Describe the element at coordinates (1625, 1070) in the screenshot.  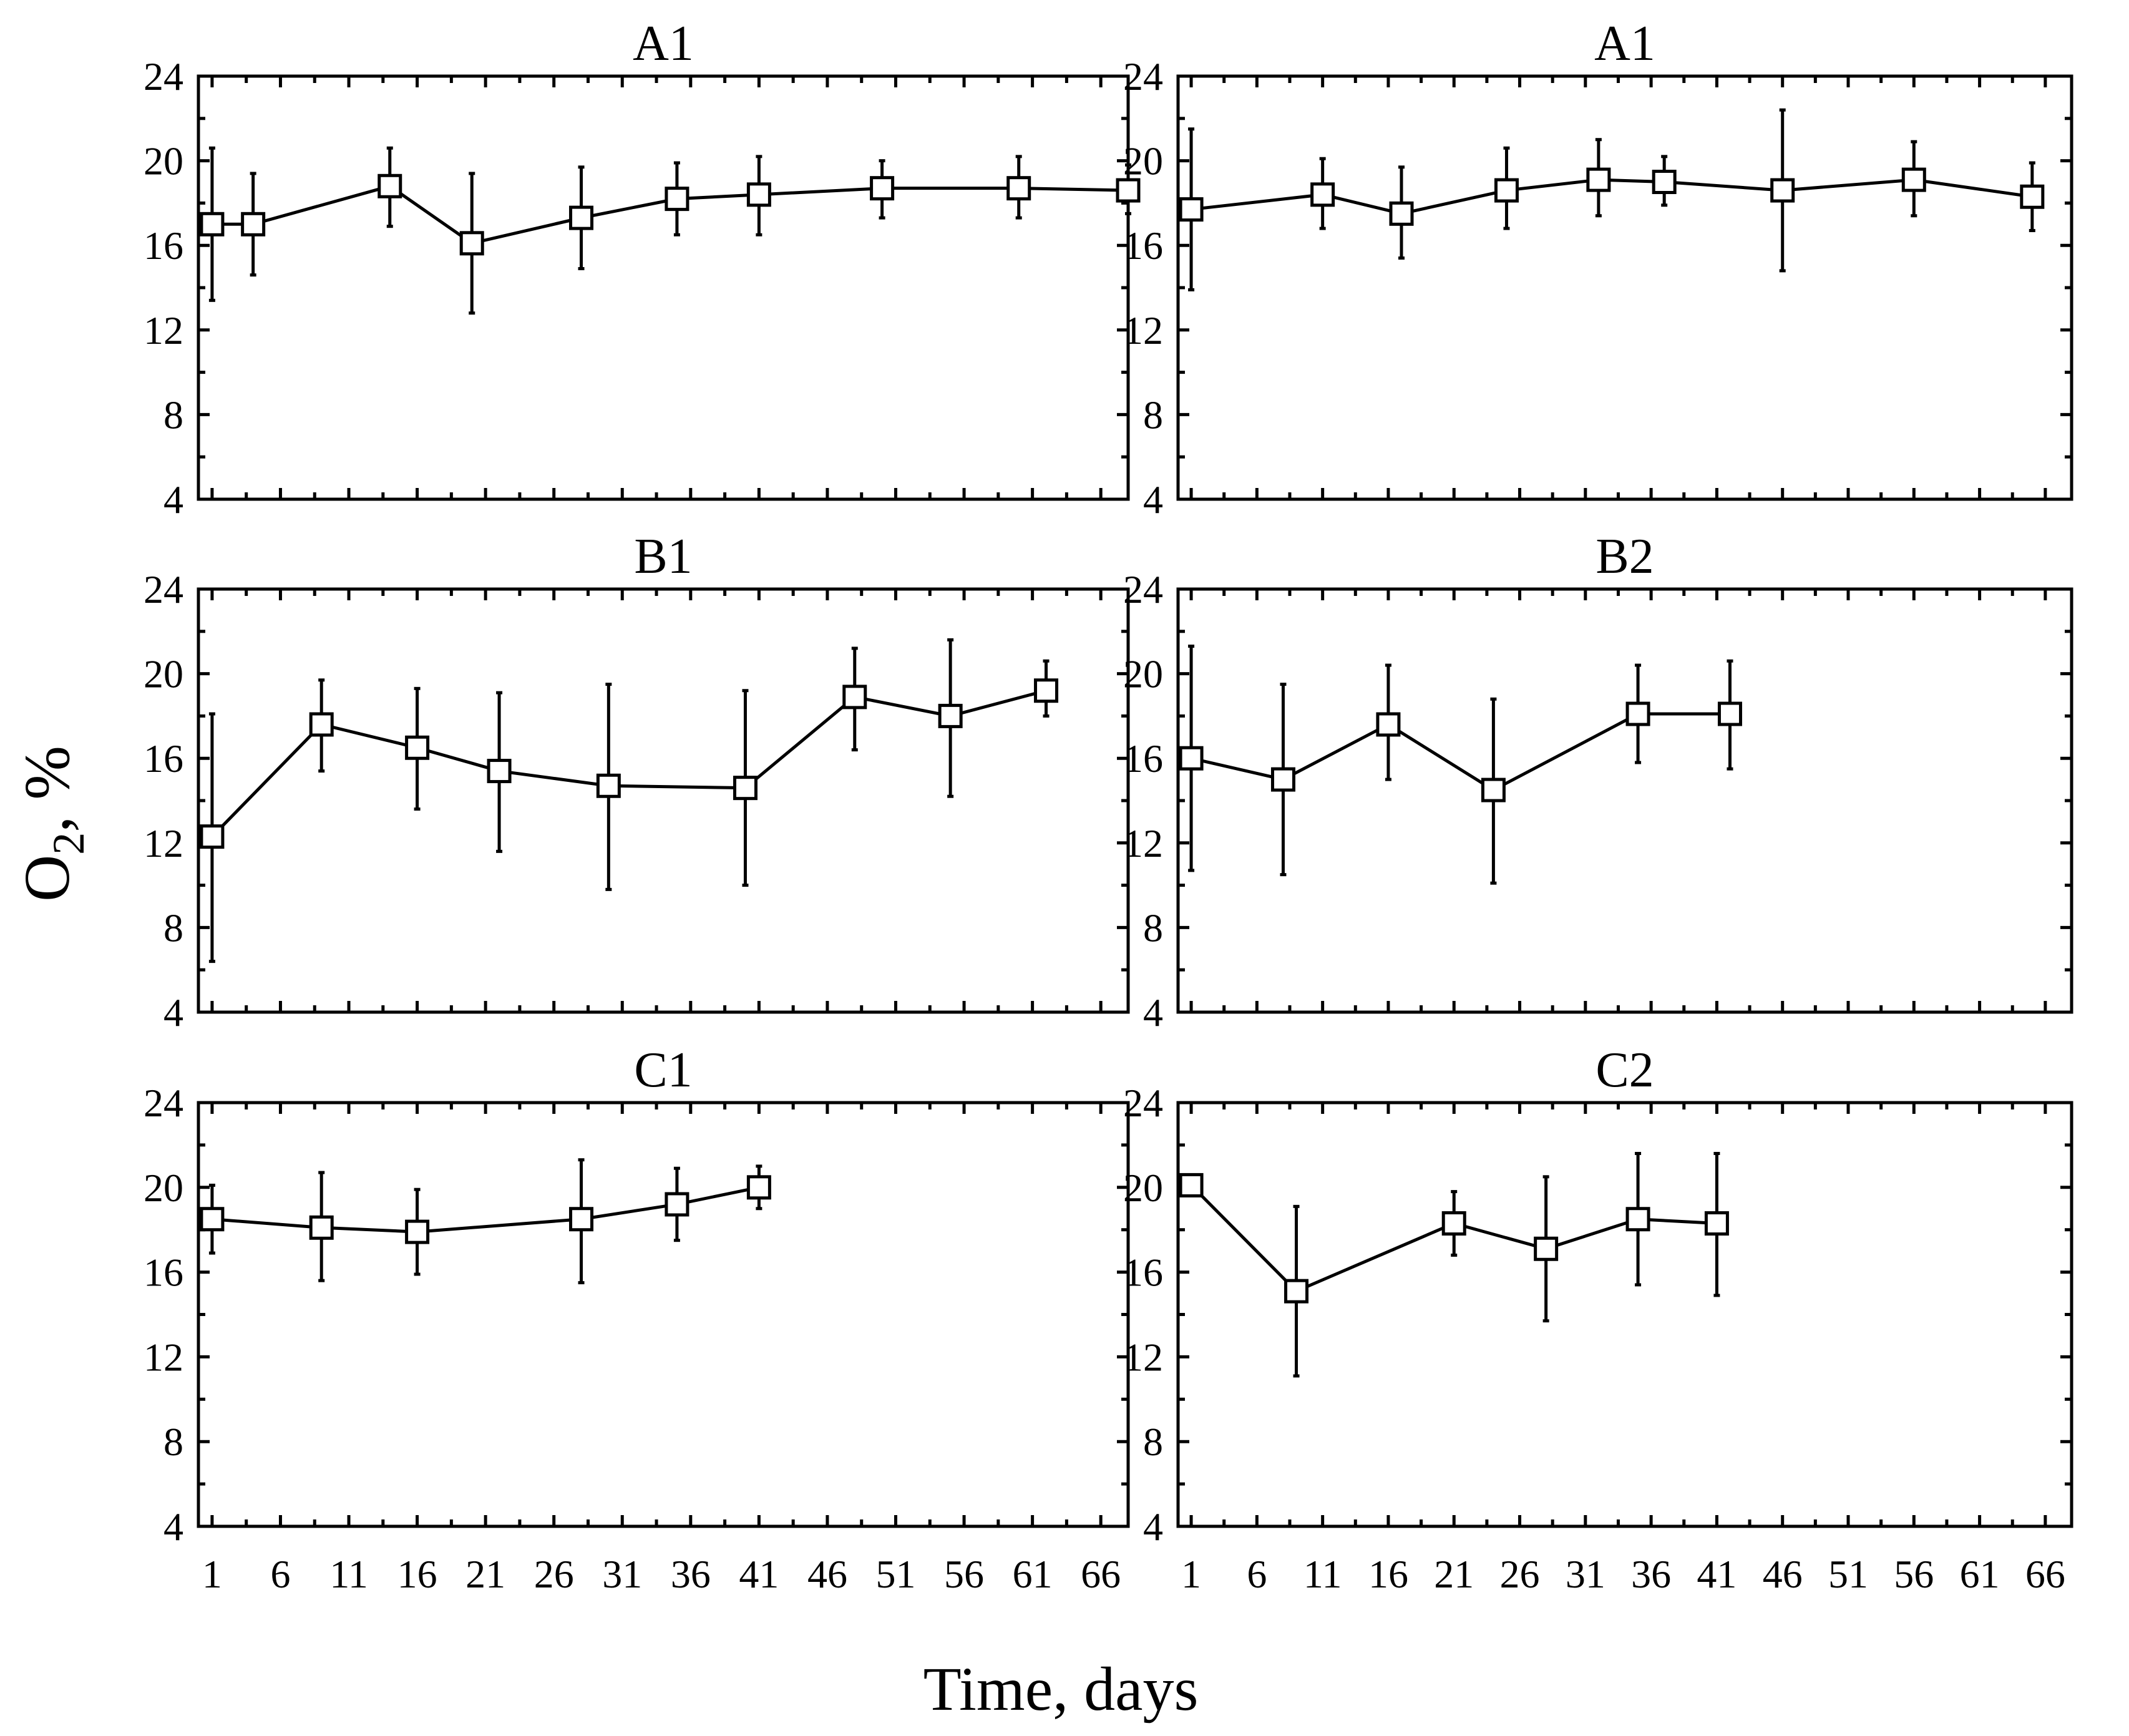
I see `panel-title: C2` at that location.